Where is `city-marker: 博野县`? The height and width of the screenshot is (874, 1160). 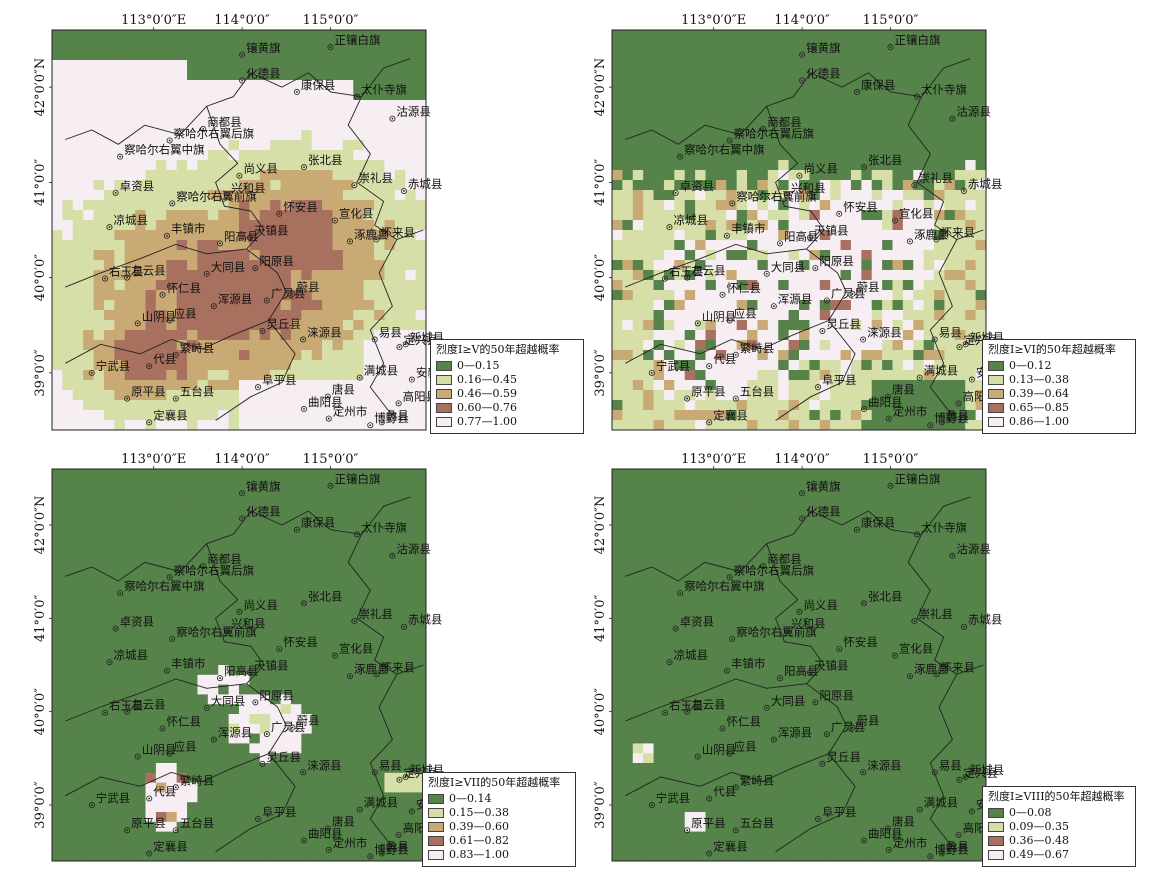
city-marker: 博野县 is located at coordinates (948, 420).